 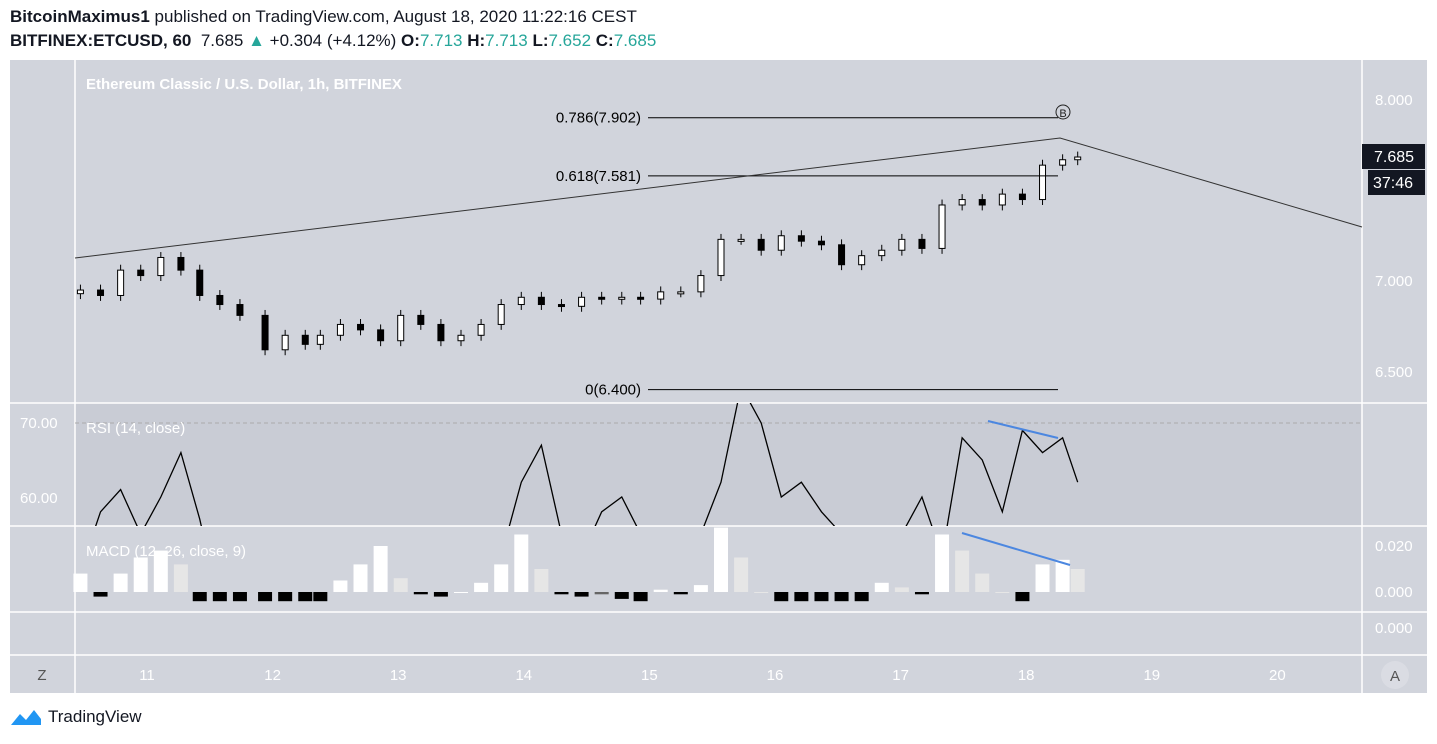 What do you see at coordinates (1016, 549) in the screenshot?
I see `macd-divergence-line` at bounding box center [1016, 549].